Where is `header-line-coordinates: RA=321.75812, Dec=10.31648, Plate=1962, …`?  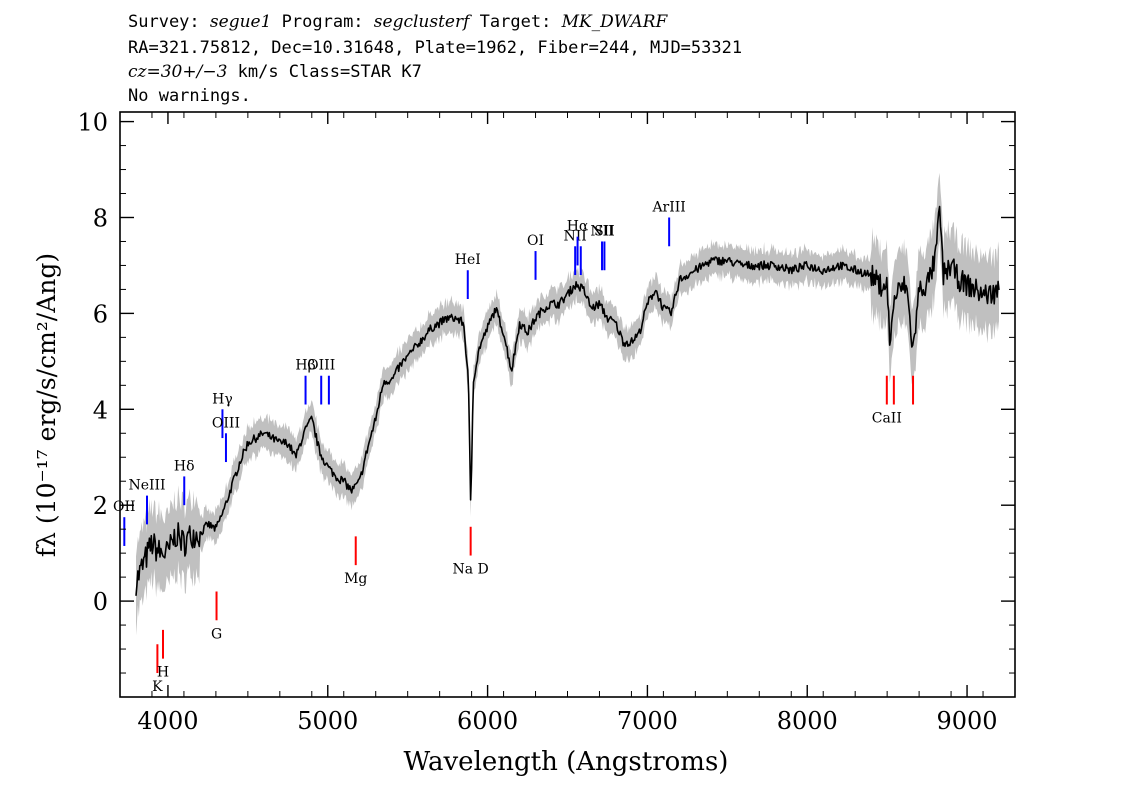 header-line-coordinates: RA=321.75812, Dec=10.31648, Plate=1962, … is located at coordinates (435, 48).